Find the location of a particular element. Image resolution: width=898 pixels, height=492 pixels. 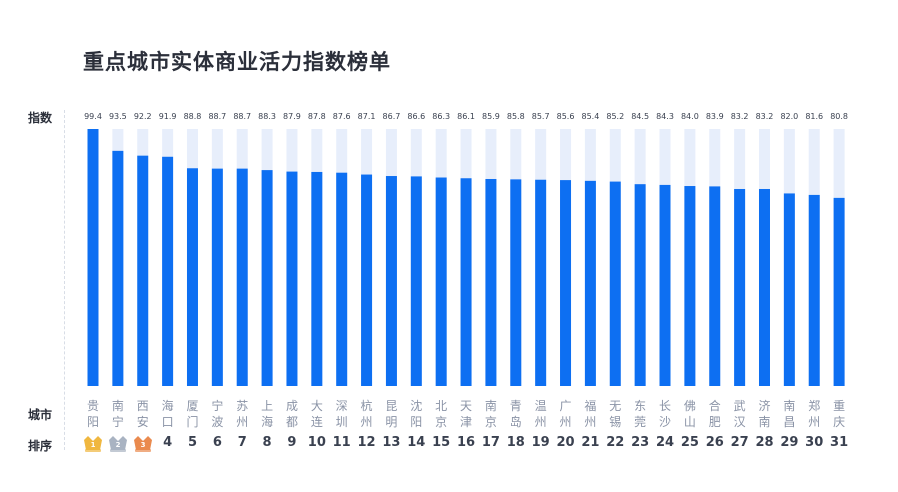

city-label: 青岛 is located at coordinates (515, 414).